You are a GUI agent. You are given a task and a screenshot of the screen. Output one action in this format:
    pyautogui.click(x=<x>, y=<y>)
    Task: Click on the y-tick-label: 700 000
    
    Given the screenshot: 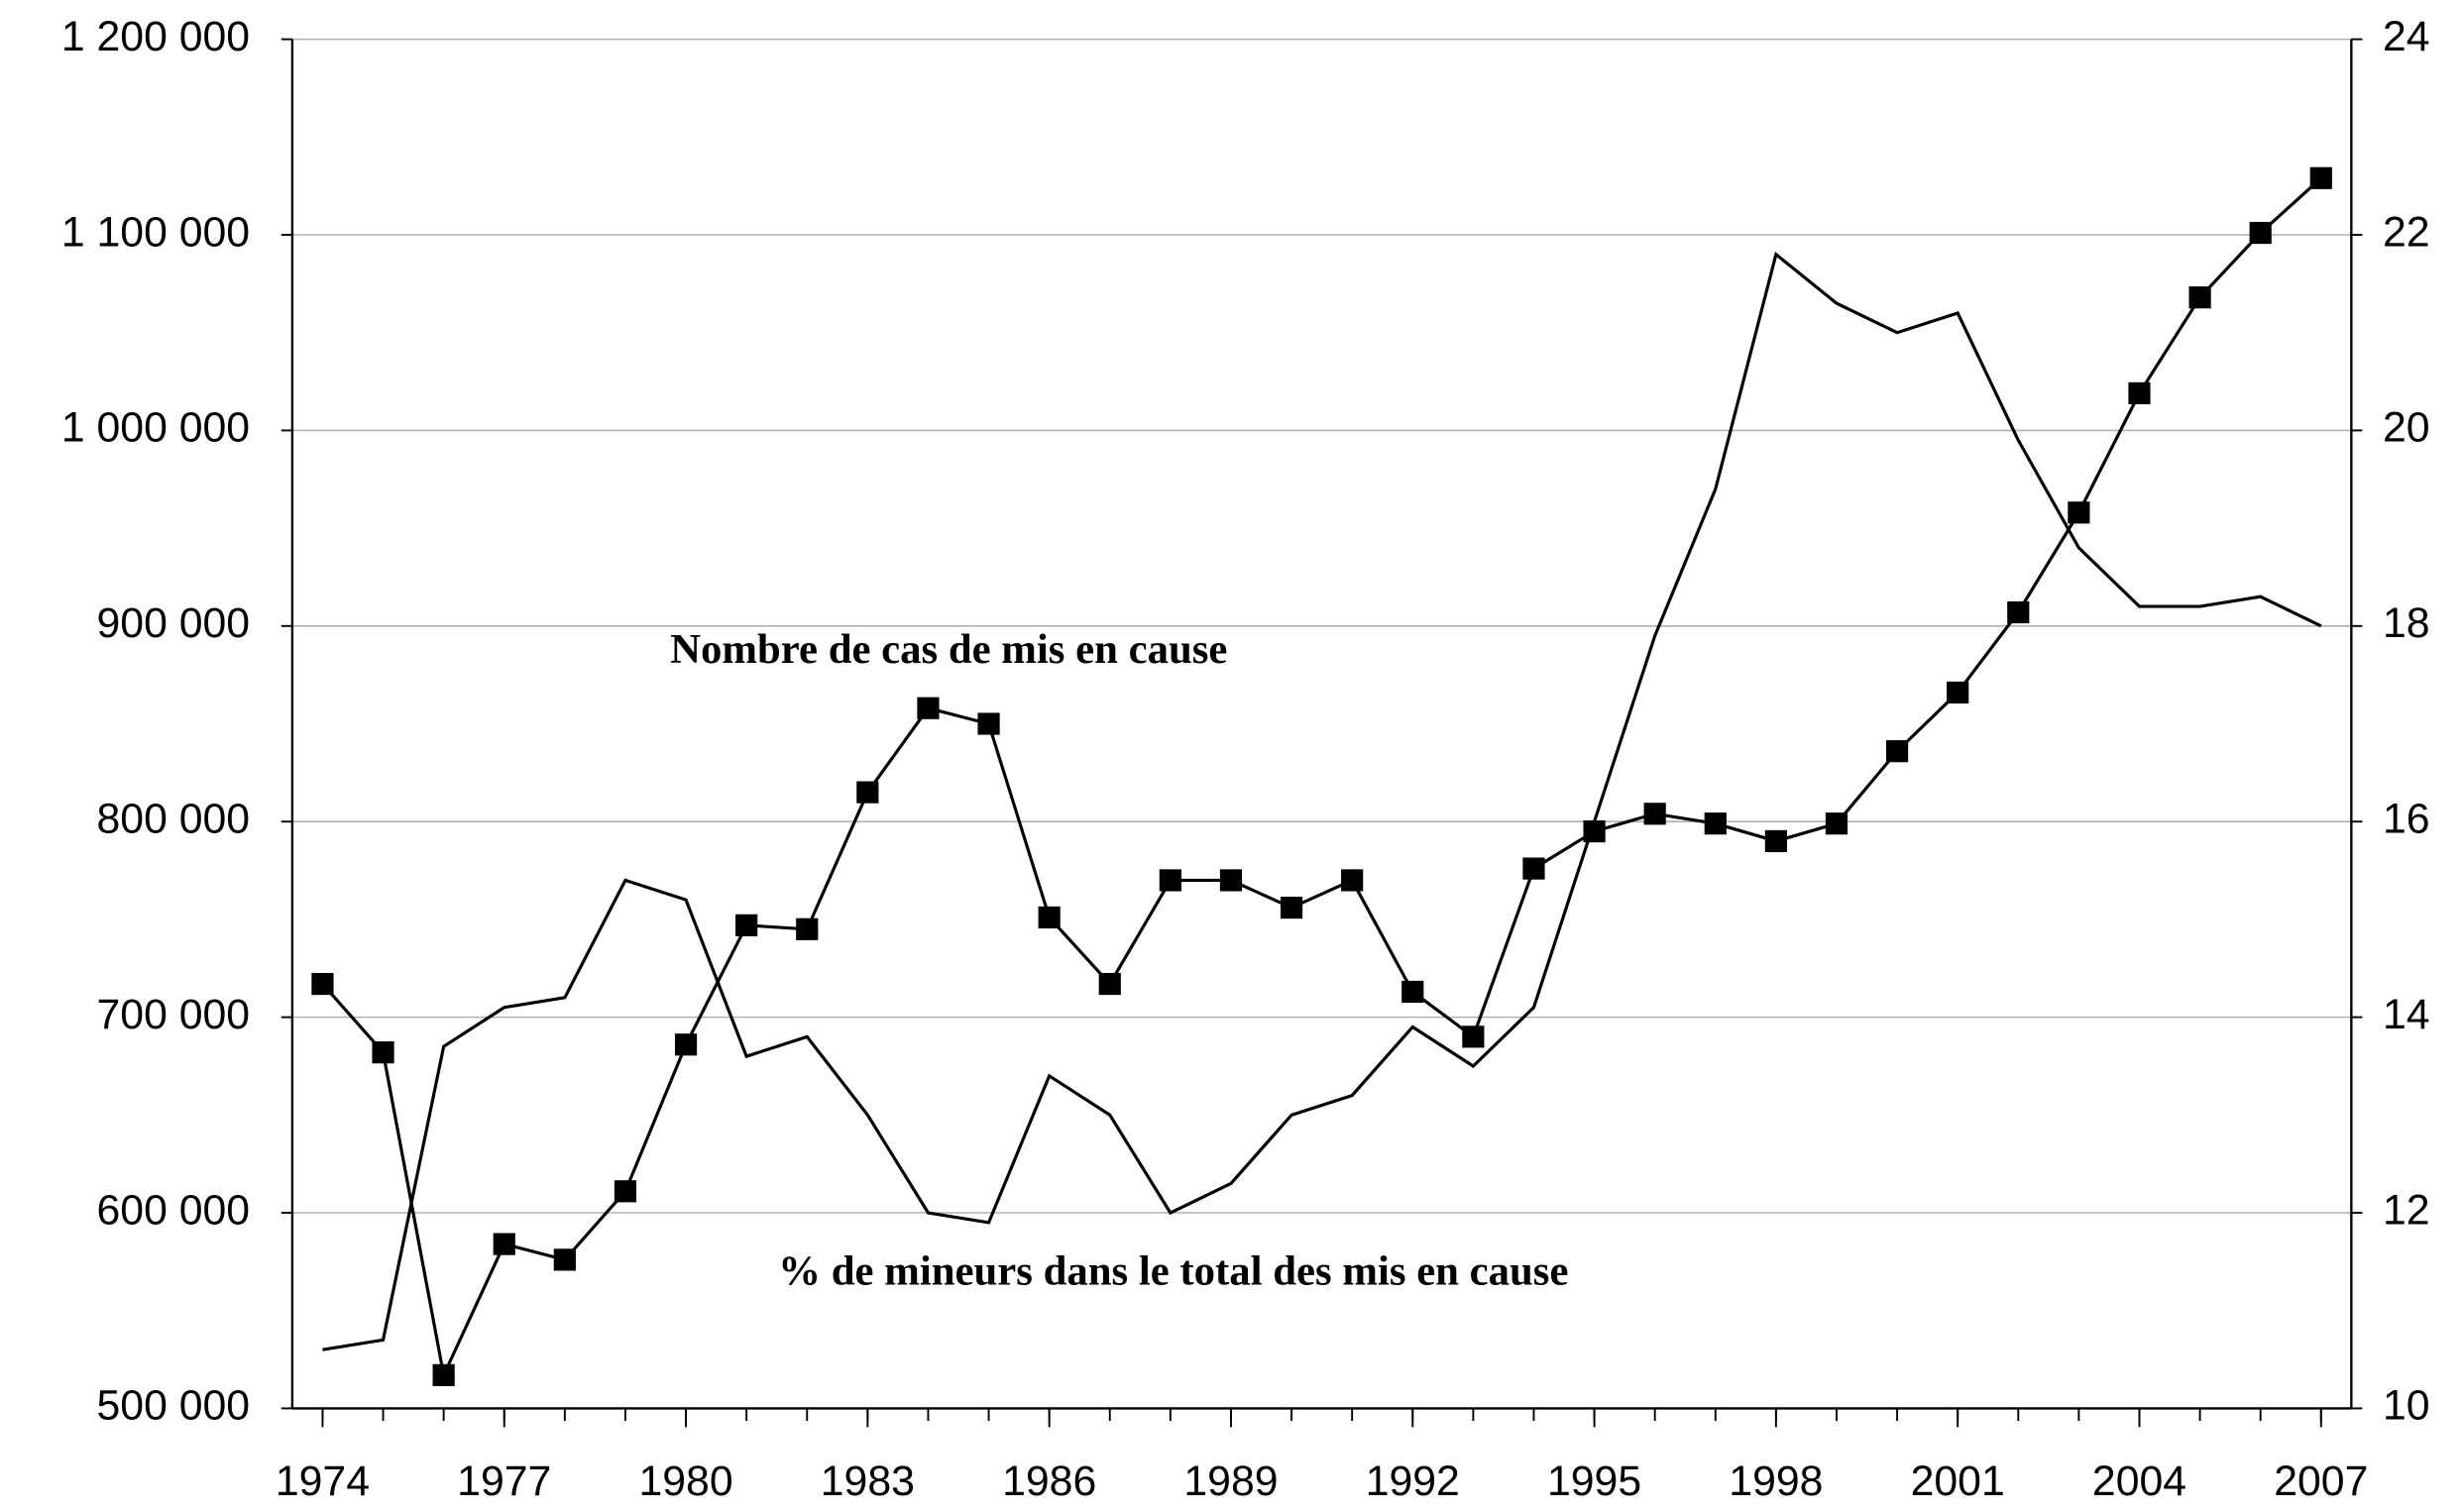 What is the action you would take?
    pyautogui.click(x=174, y=1015)
    